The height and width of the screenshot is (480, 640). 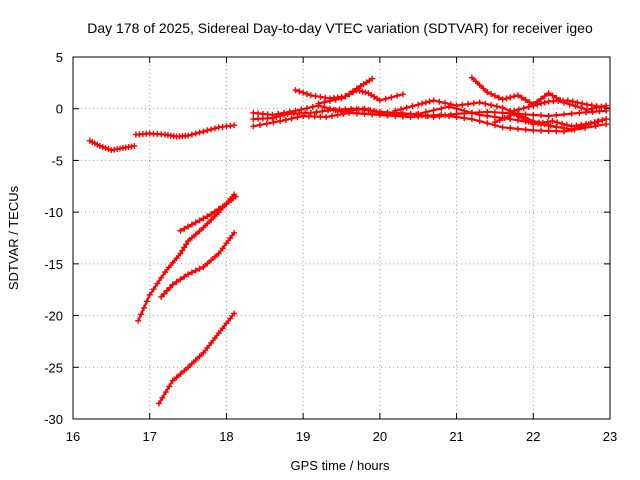 I want to click on y-tick-label: -10, so click(x=53, y=212).